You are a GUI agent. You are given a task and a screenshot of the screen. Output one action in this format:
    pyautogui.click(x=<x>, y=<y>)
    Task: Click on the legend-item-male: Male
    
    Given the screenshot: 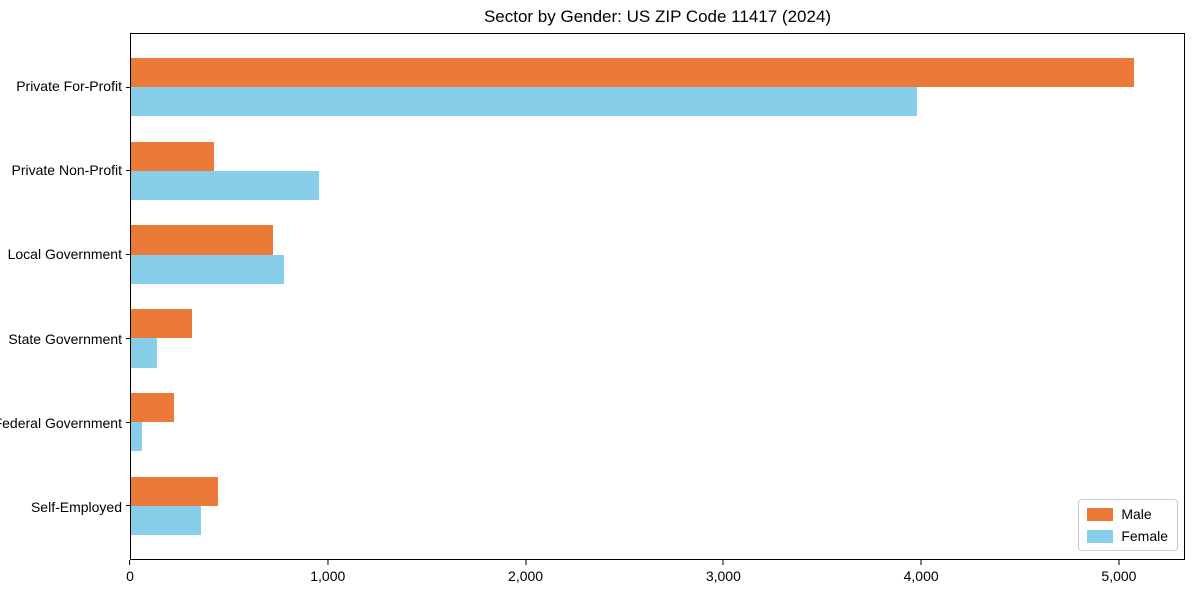 What is the action you would take?
    pyautogui.click(x=1127, y=514)
    